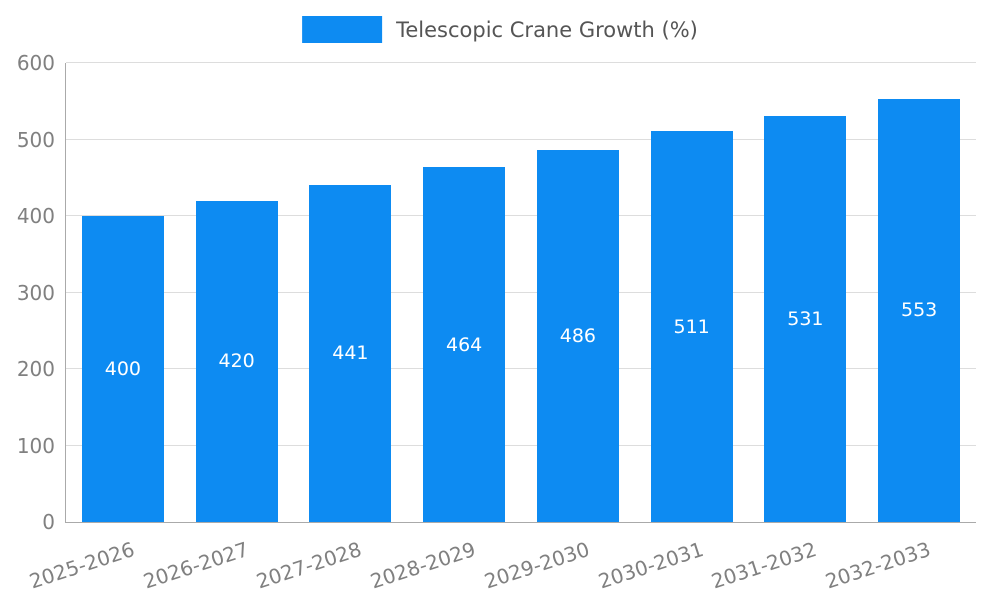 Image resolution: width=1000 pixels, height=600 pixels. What do you see at coordinates (35, 292) in the screenshot?
I see `y-tick-label: 300` at bounding box center [35, 292].